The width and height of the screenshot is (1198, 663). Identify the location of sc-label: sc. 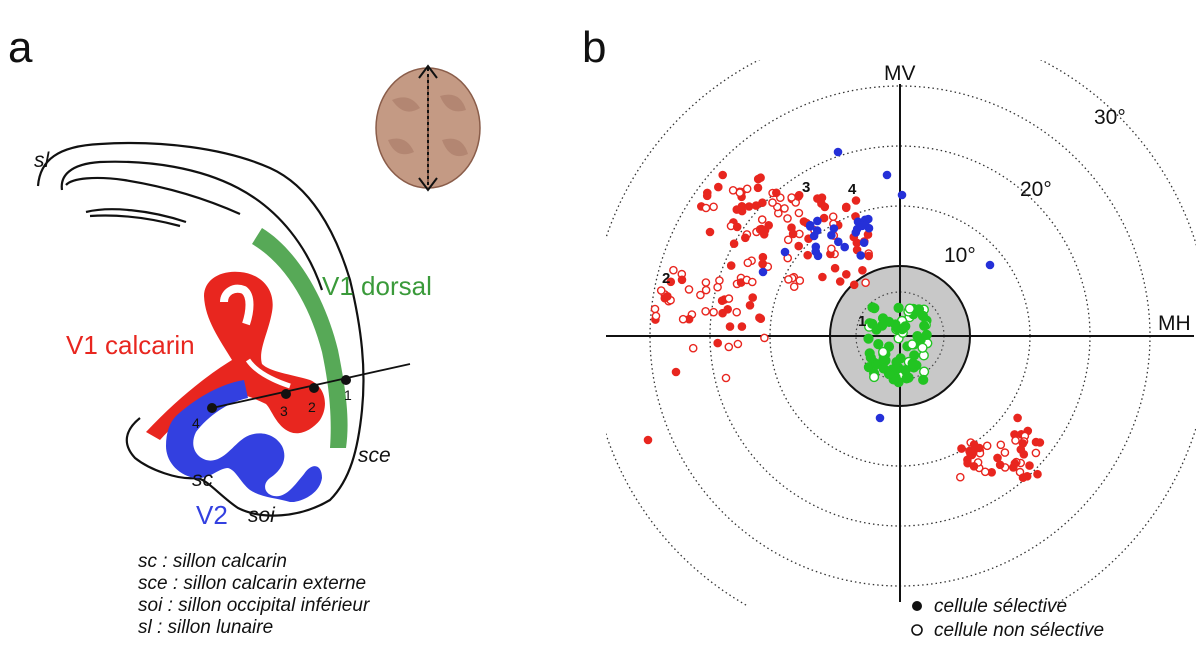
(203, 479).